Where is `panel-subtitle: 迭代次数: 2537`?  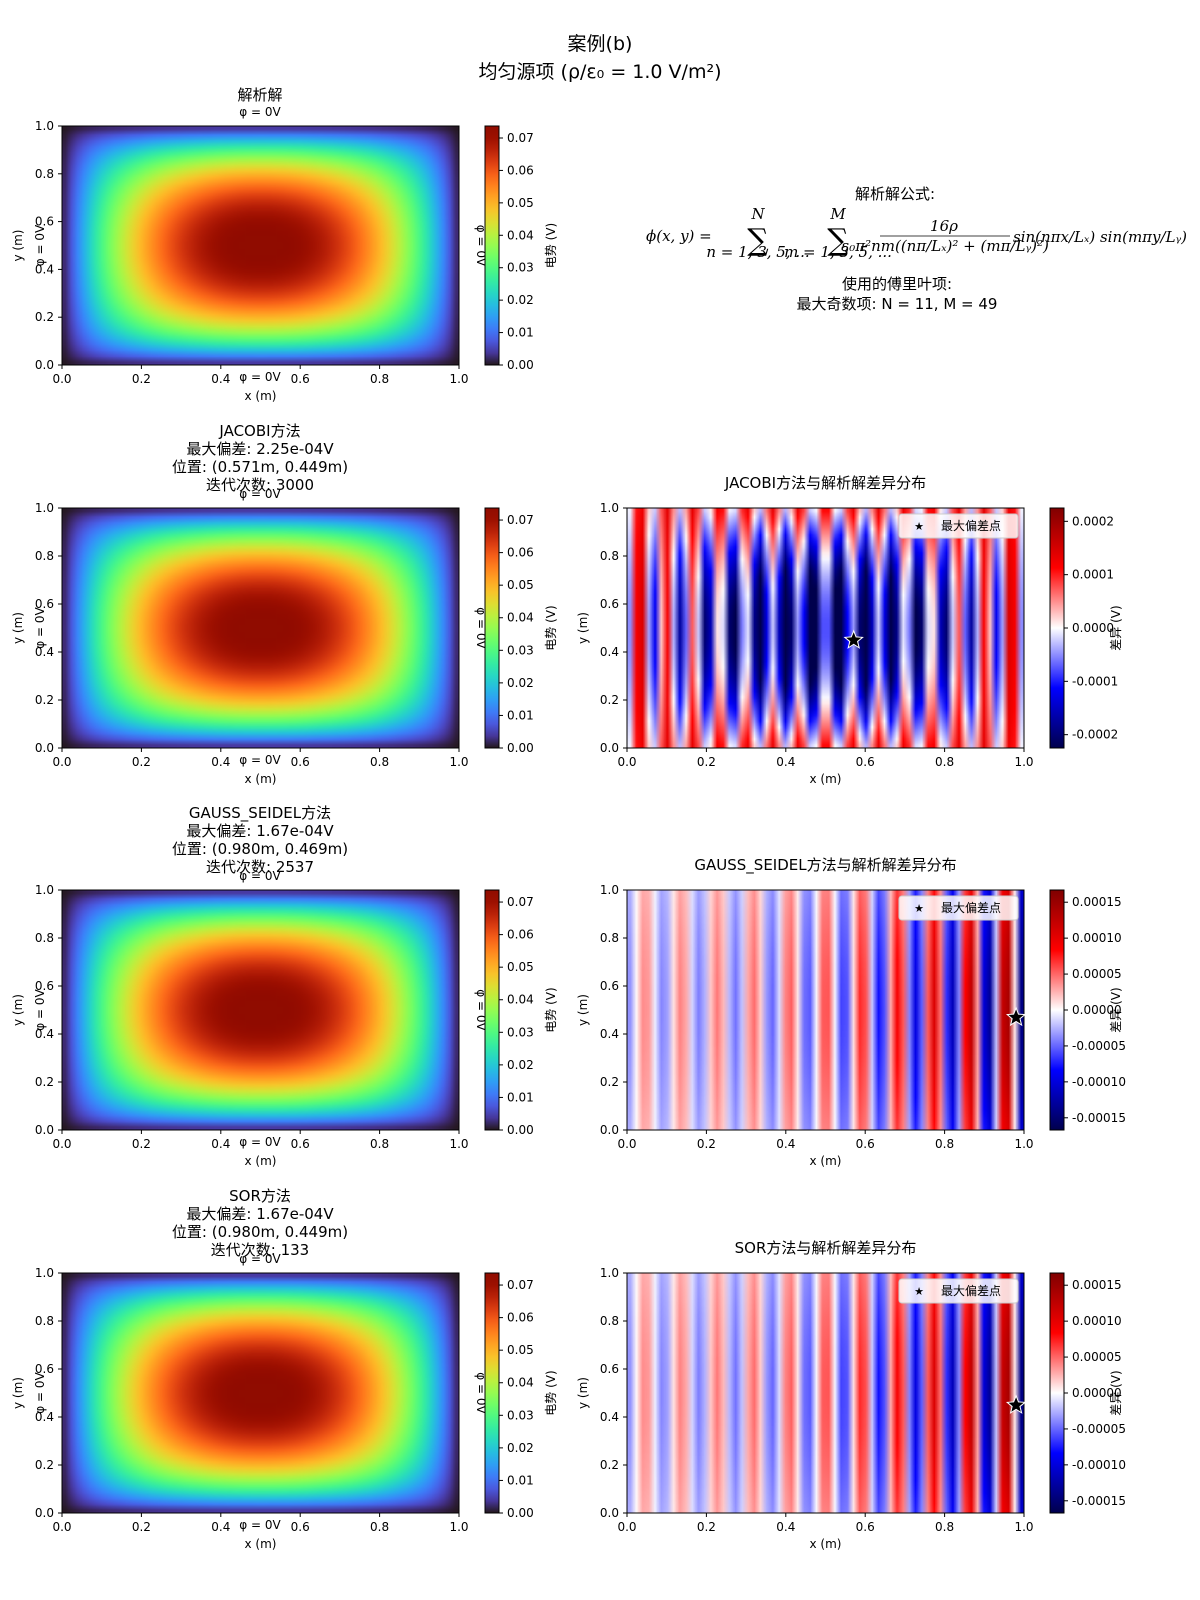 panel-subtitle: 迭代次数: 2537 is located at coordinates (260, 867).